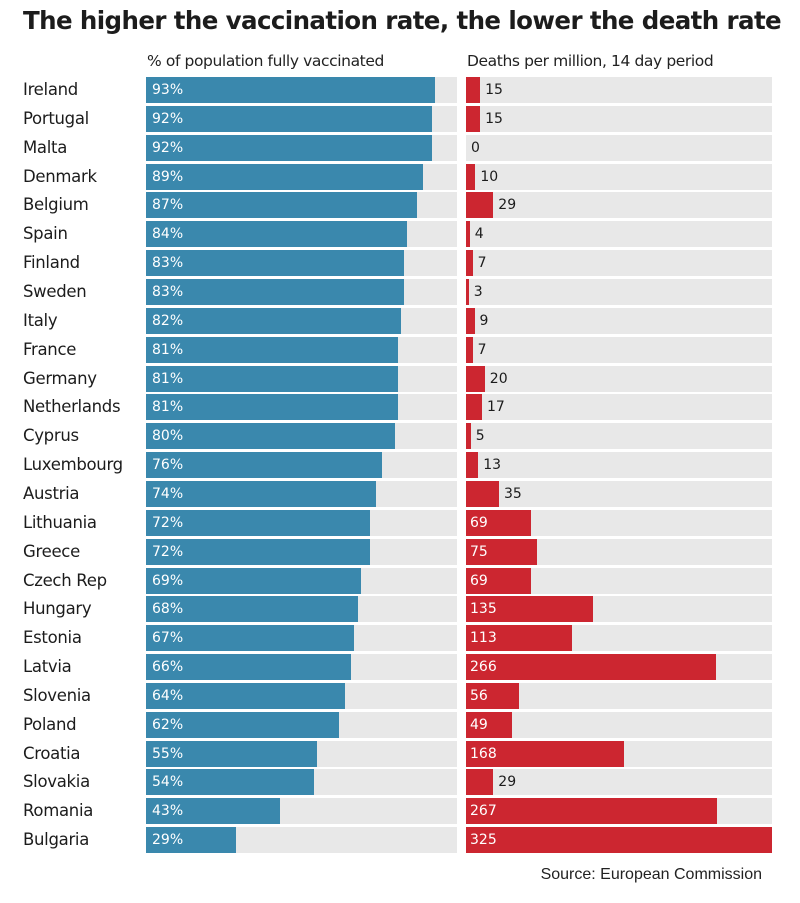  Describe the element at coordinates (168, 205) in the screenshot. I see `vaccination-value-label: 87%` at that location.